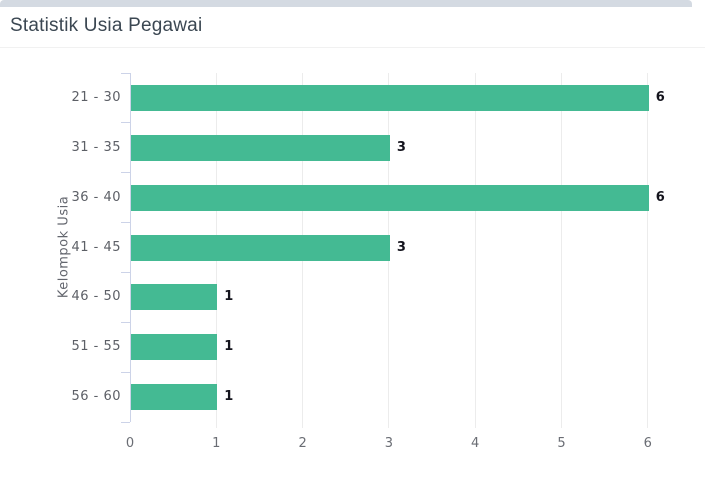  Describe the element at coordinates (647, 443) in the screenshot. I see `x-tick-label: 6` at that location.